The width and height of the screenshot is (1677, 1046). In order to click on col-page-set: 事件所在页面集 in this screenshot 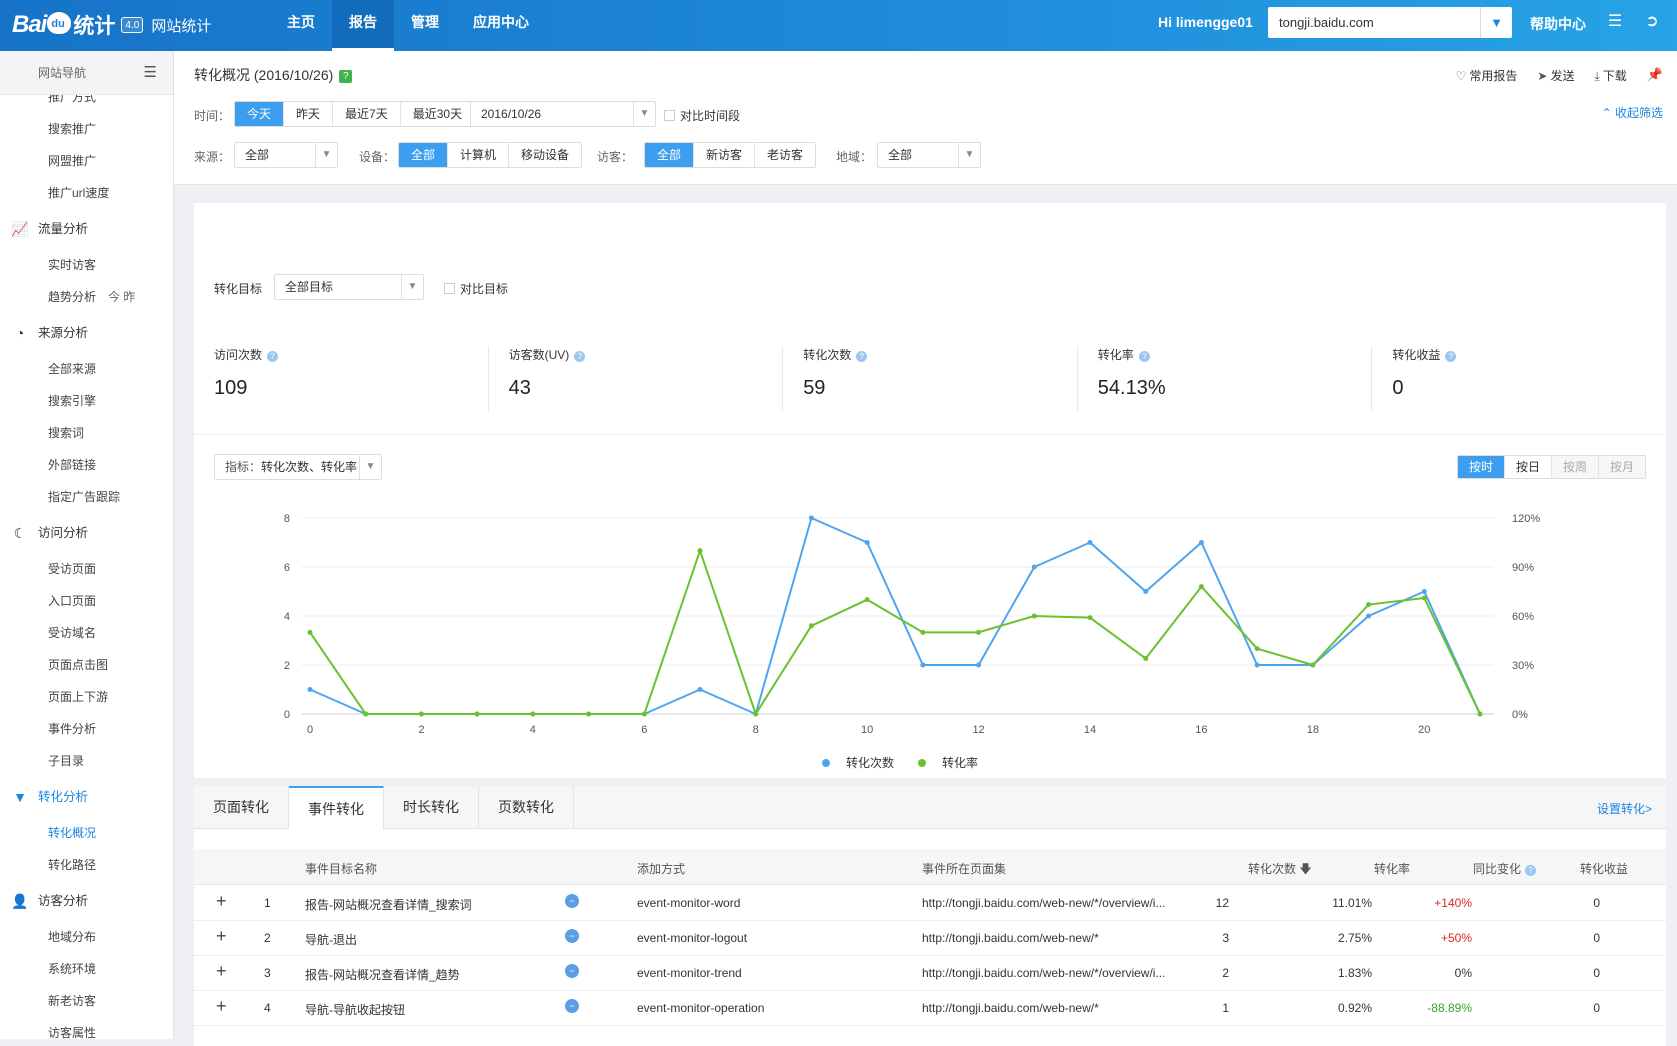, I will do `click(964, 869)`.